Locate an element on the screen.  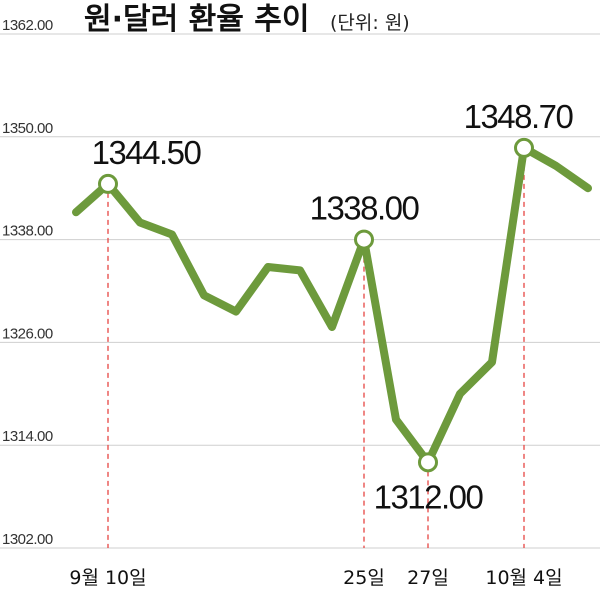
data-label: 1344.50 is located at coordinates (147, 152).